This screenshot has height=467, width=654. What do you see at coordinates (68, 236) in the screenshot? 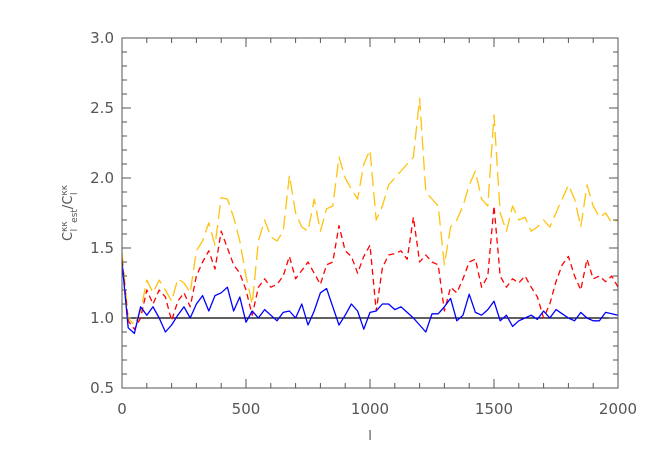
I see `y-label-base-1: C` at bounding box center [68, 236].